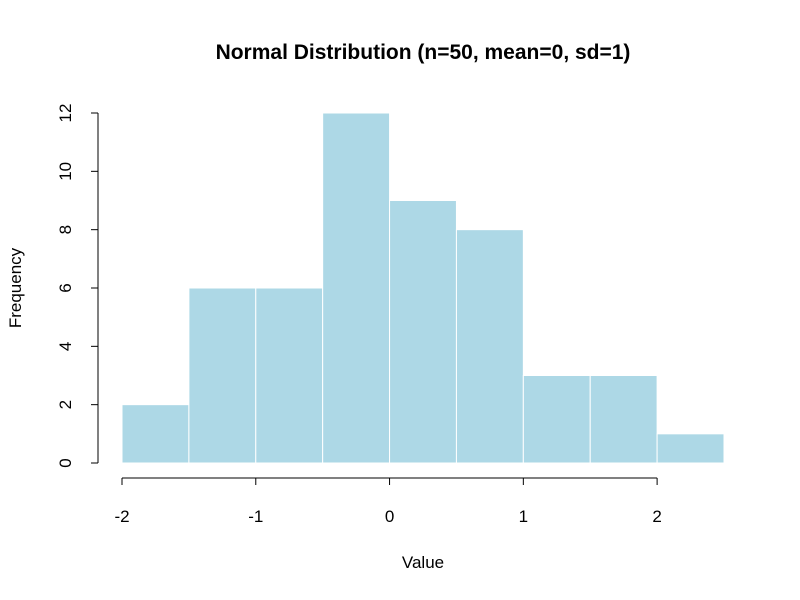 This screenshot has height=600, width=800. I want to click on x-tick-label-0: -2, so click(121, 516).